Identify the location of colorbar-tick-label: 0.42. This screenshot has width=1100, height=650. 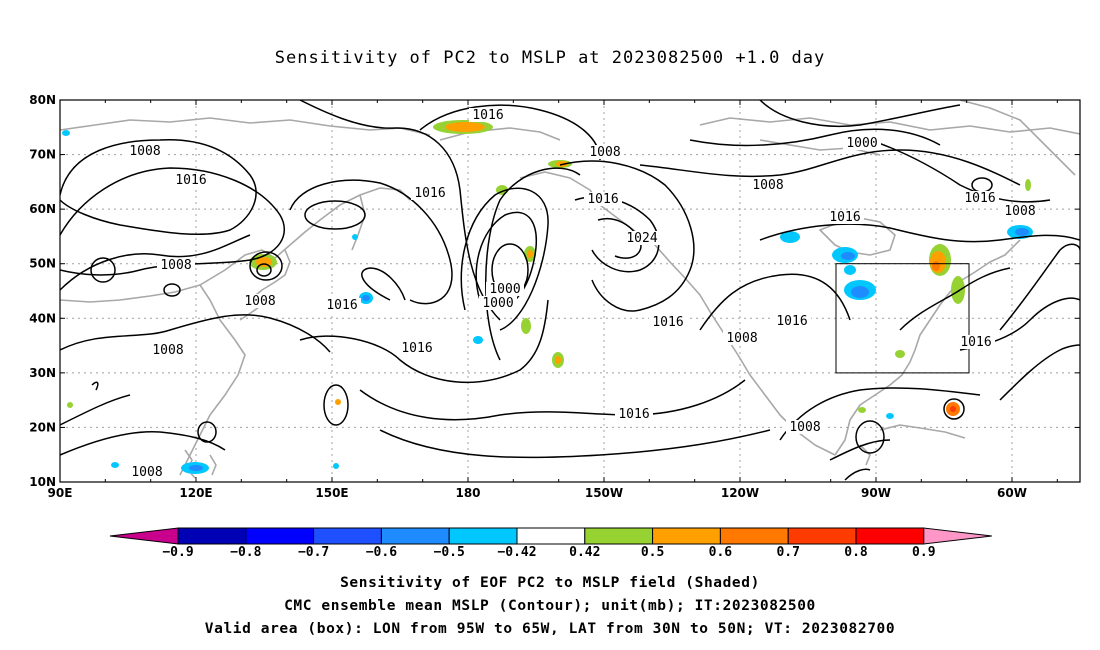
(584, 552).